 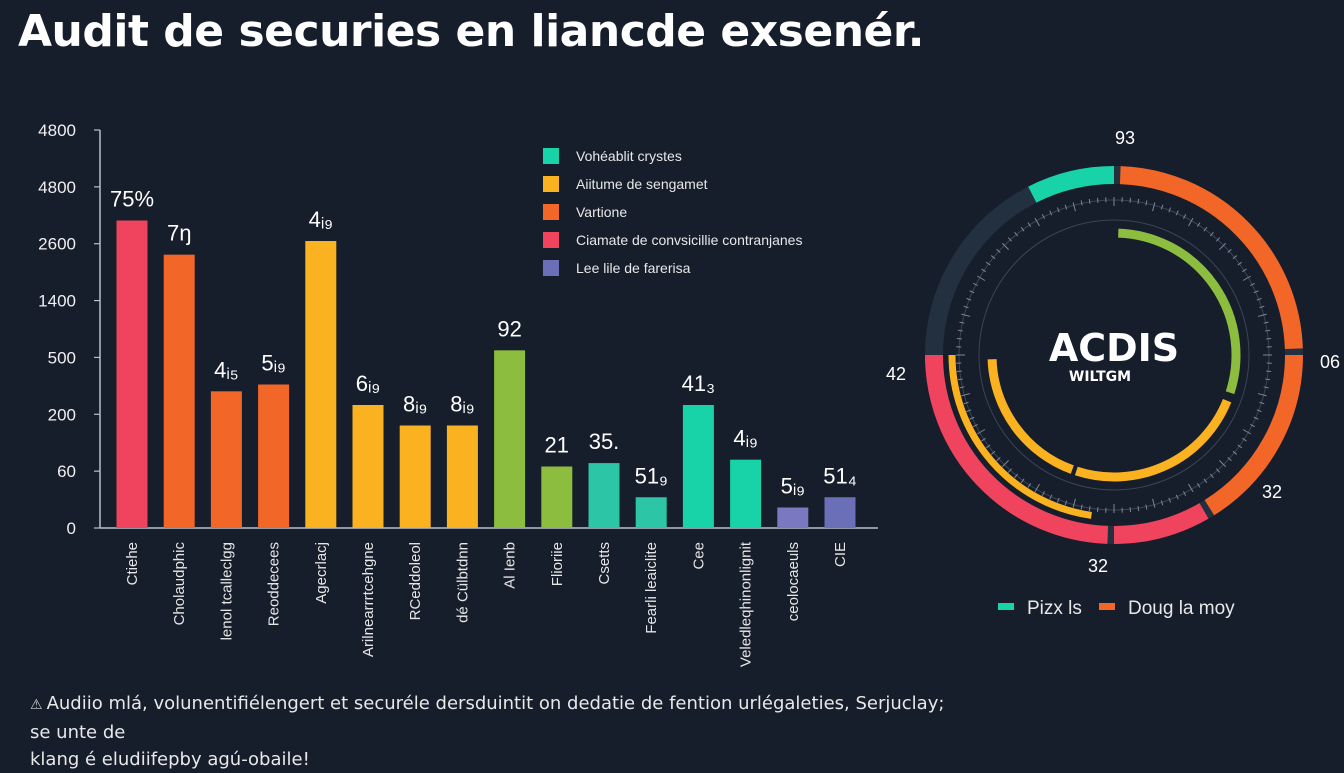 What do you see at coordinates (896, 374) in the screenshot?
I see `donut-outer-label: 42` at bounding box center [896, 374].